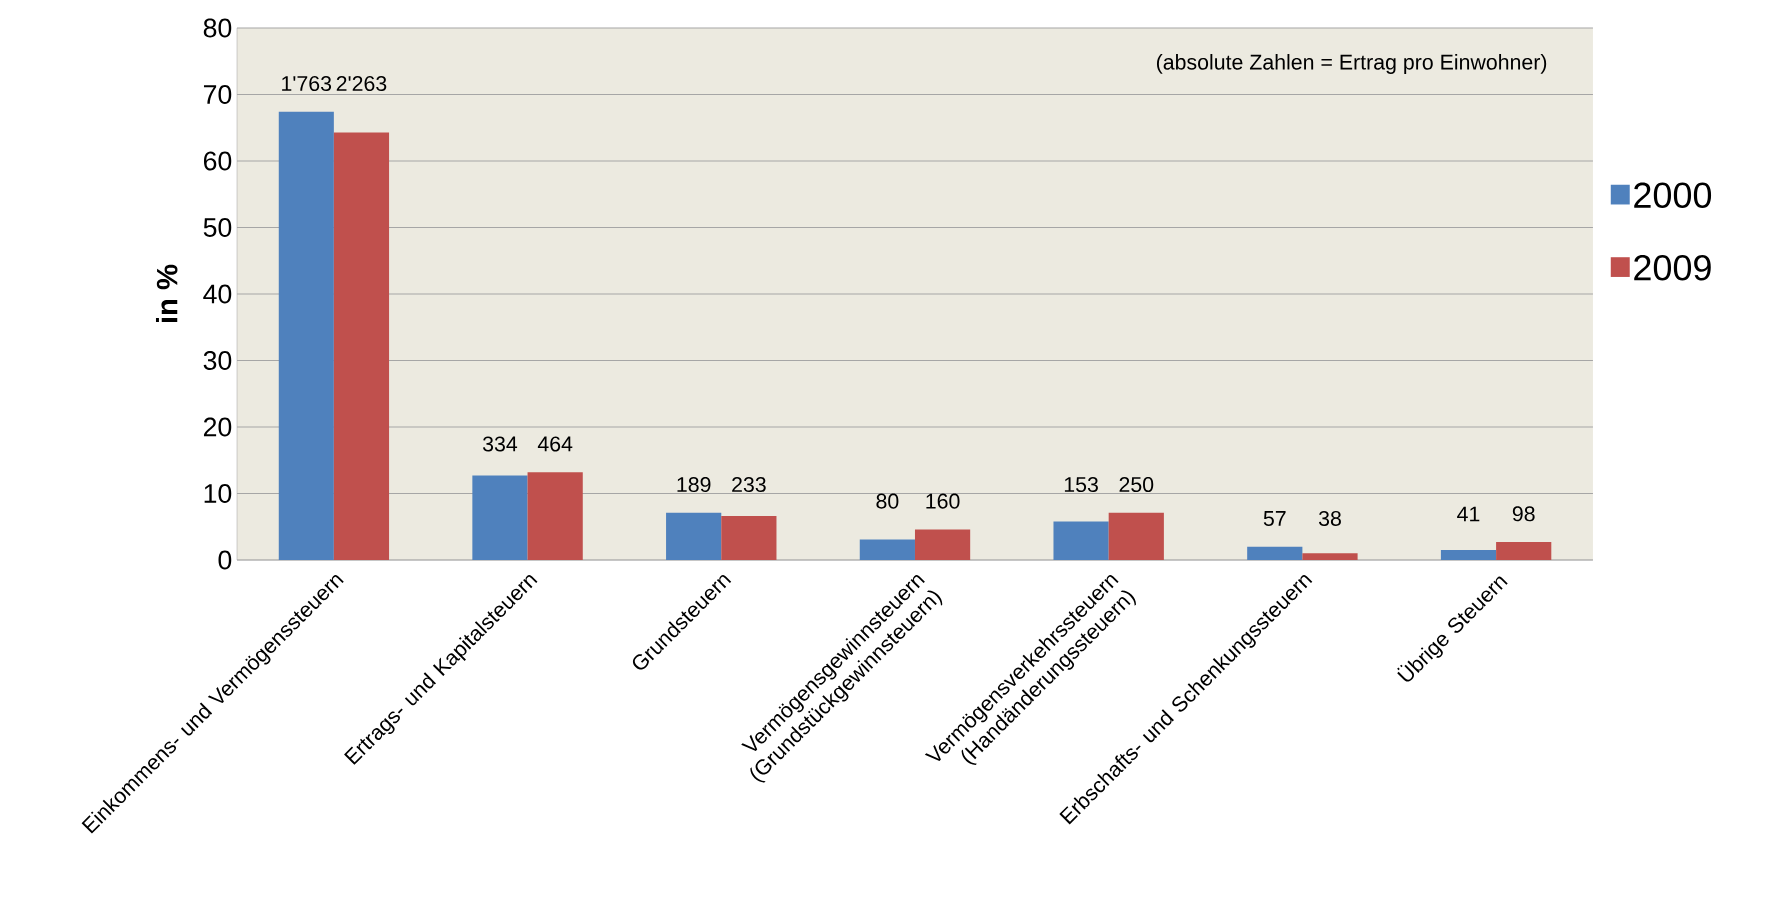 This screenshot has height=918, width=1771. Describe the element at coordinates (217, 28) in the screenshot. I see `y-tick-label: 80` at that location.